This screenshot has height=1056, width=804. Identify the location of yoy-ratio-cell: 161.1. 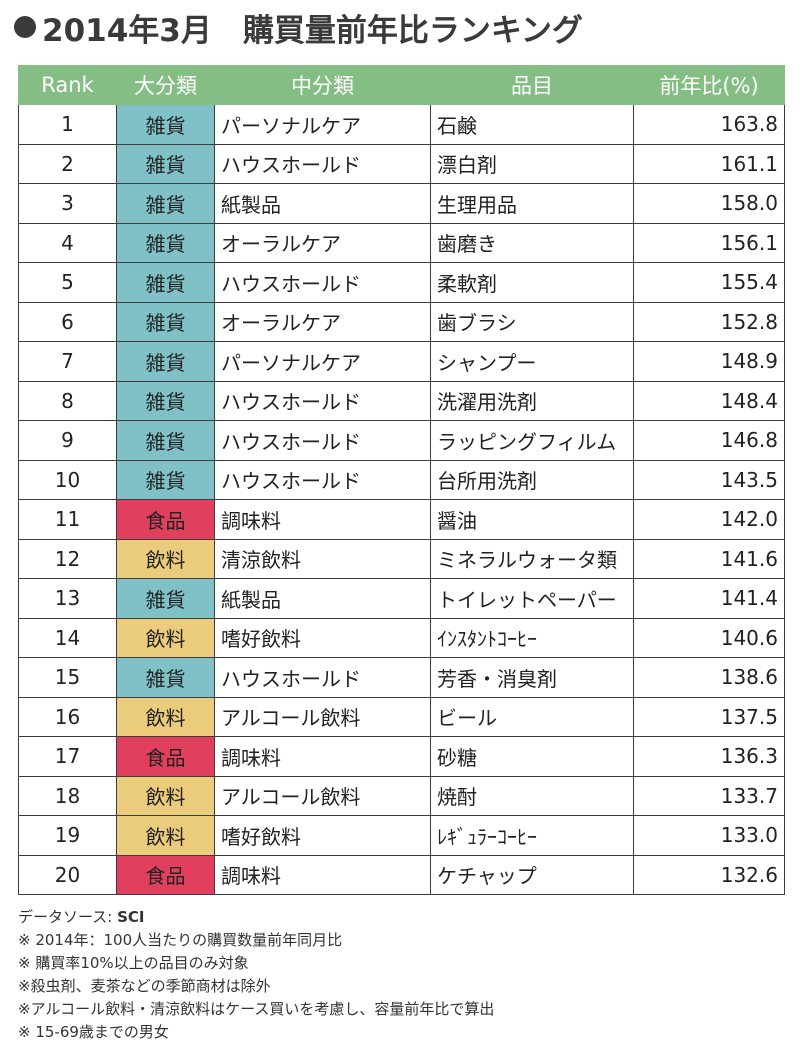
(709, 163).